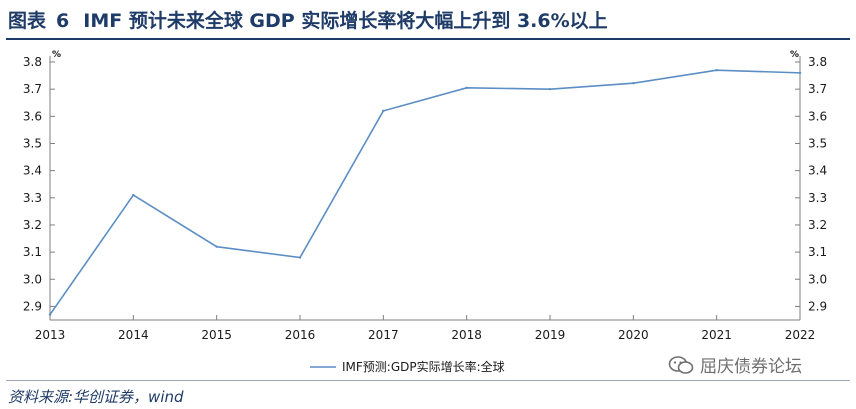 Image resolution: width=856 pixels, height=409 pixels. Describe the element at coordinates (428, 380) in the screenshot. I see `footer-rule` at that location.